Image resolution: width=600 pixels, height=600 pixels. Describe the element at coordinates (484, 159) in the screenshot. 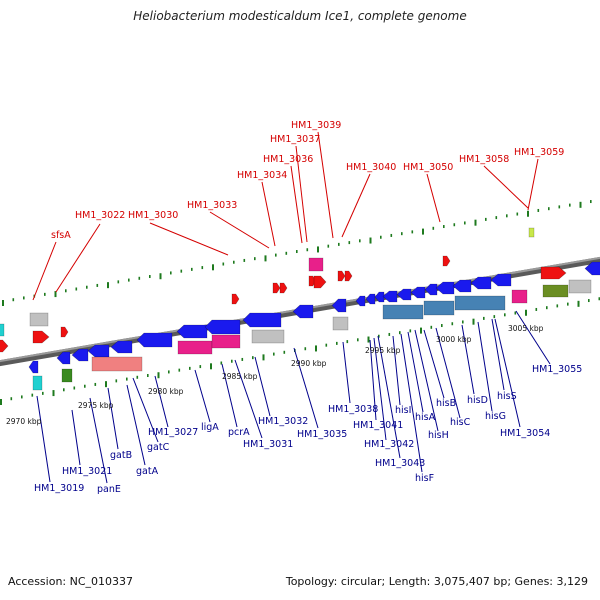

I see `gene-label: HM1_3058` at that location.